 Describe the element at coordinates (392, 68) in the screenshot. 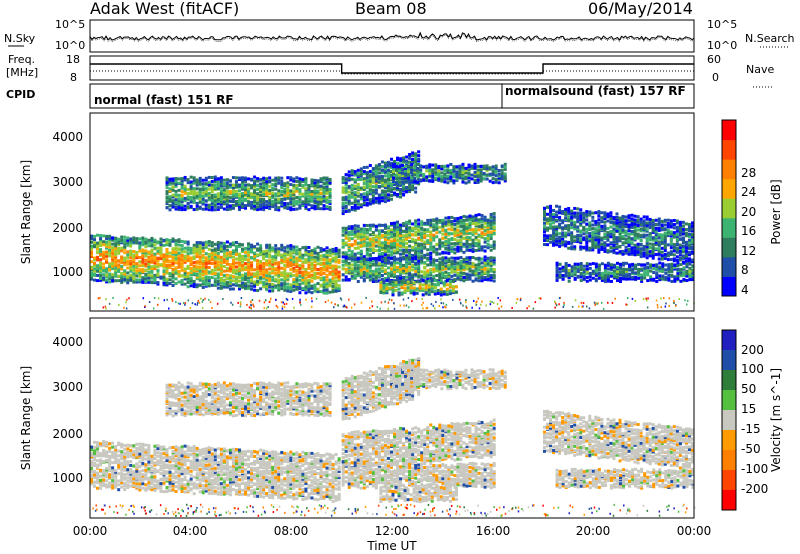

I see `freq-trace` at that location.